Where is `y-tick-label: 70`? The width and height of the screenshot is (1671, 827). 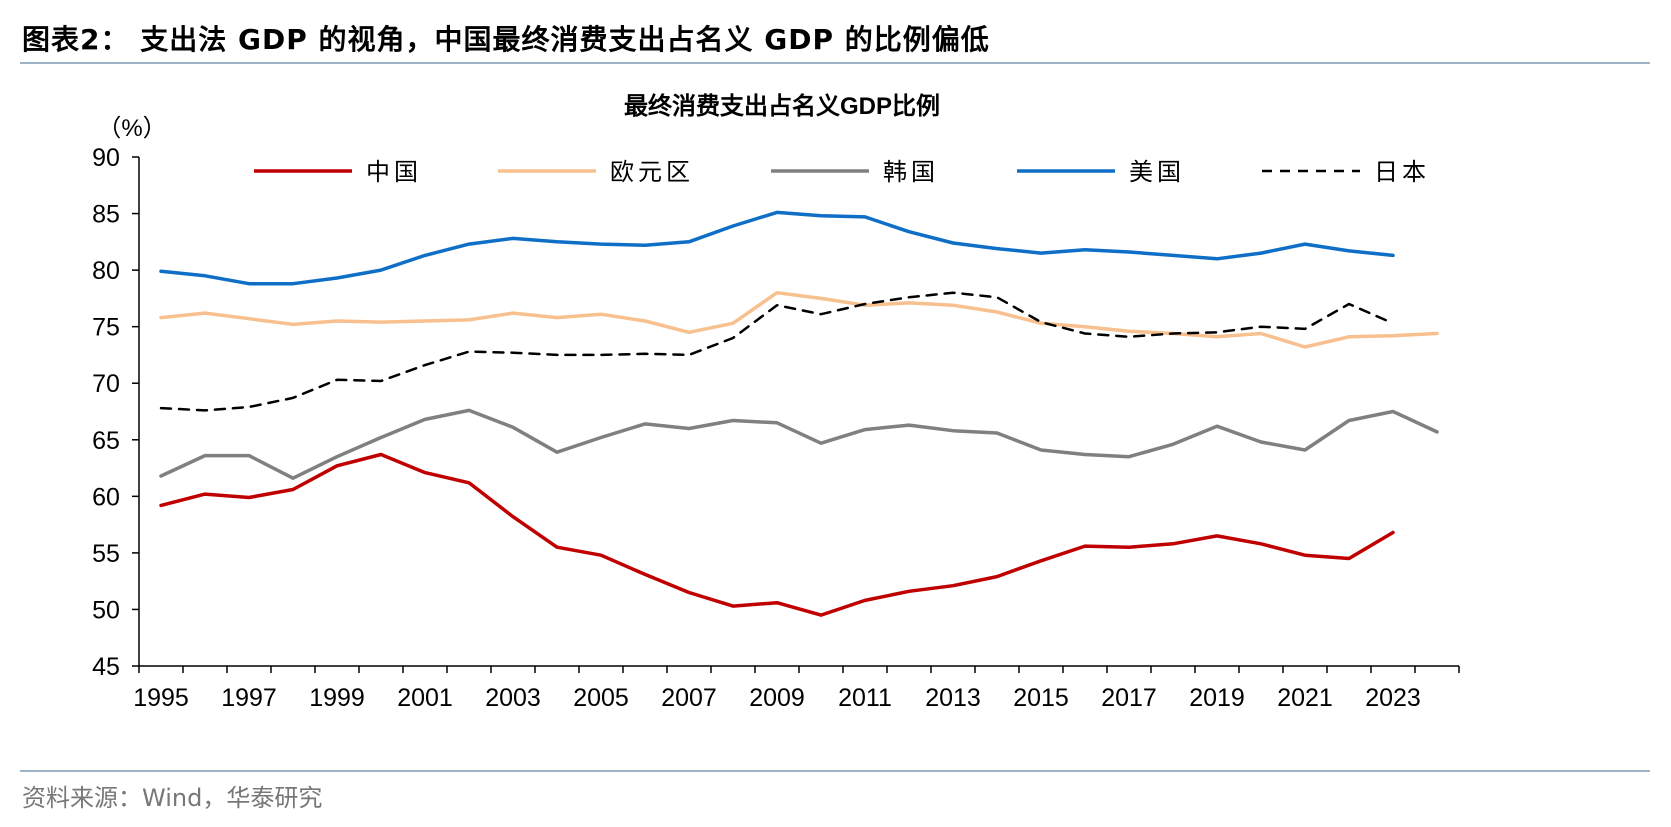
y-tick-label: 70 is located at coordinates (106, 384).